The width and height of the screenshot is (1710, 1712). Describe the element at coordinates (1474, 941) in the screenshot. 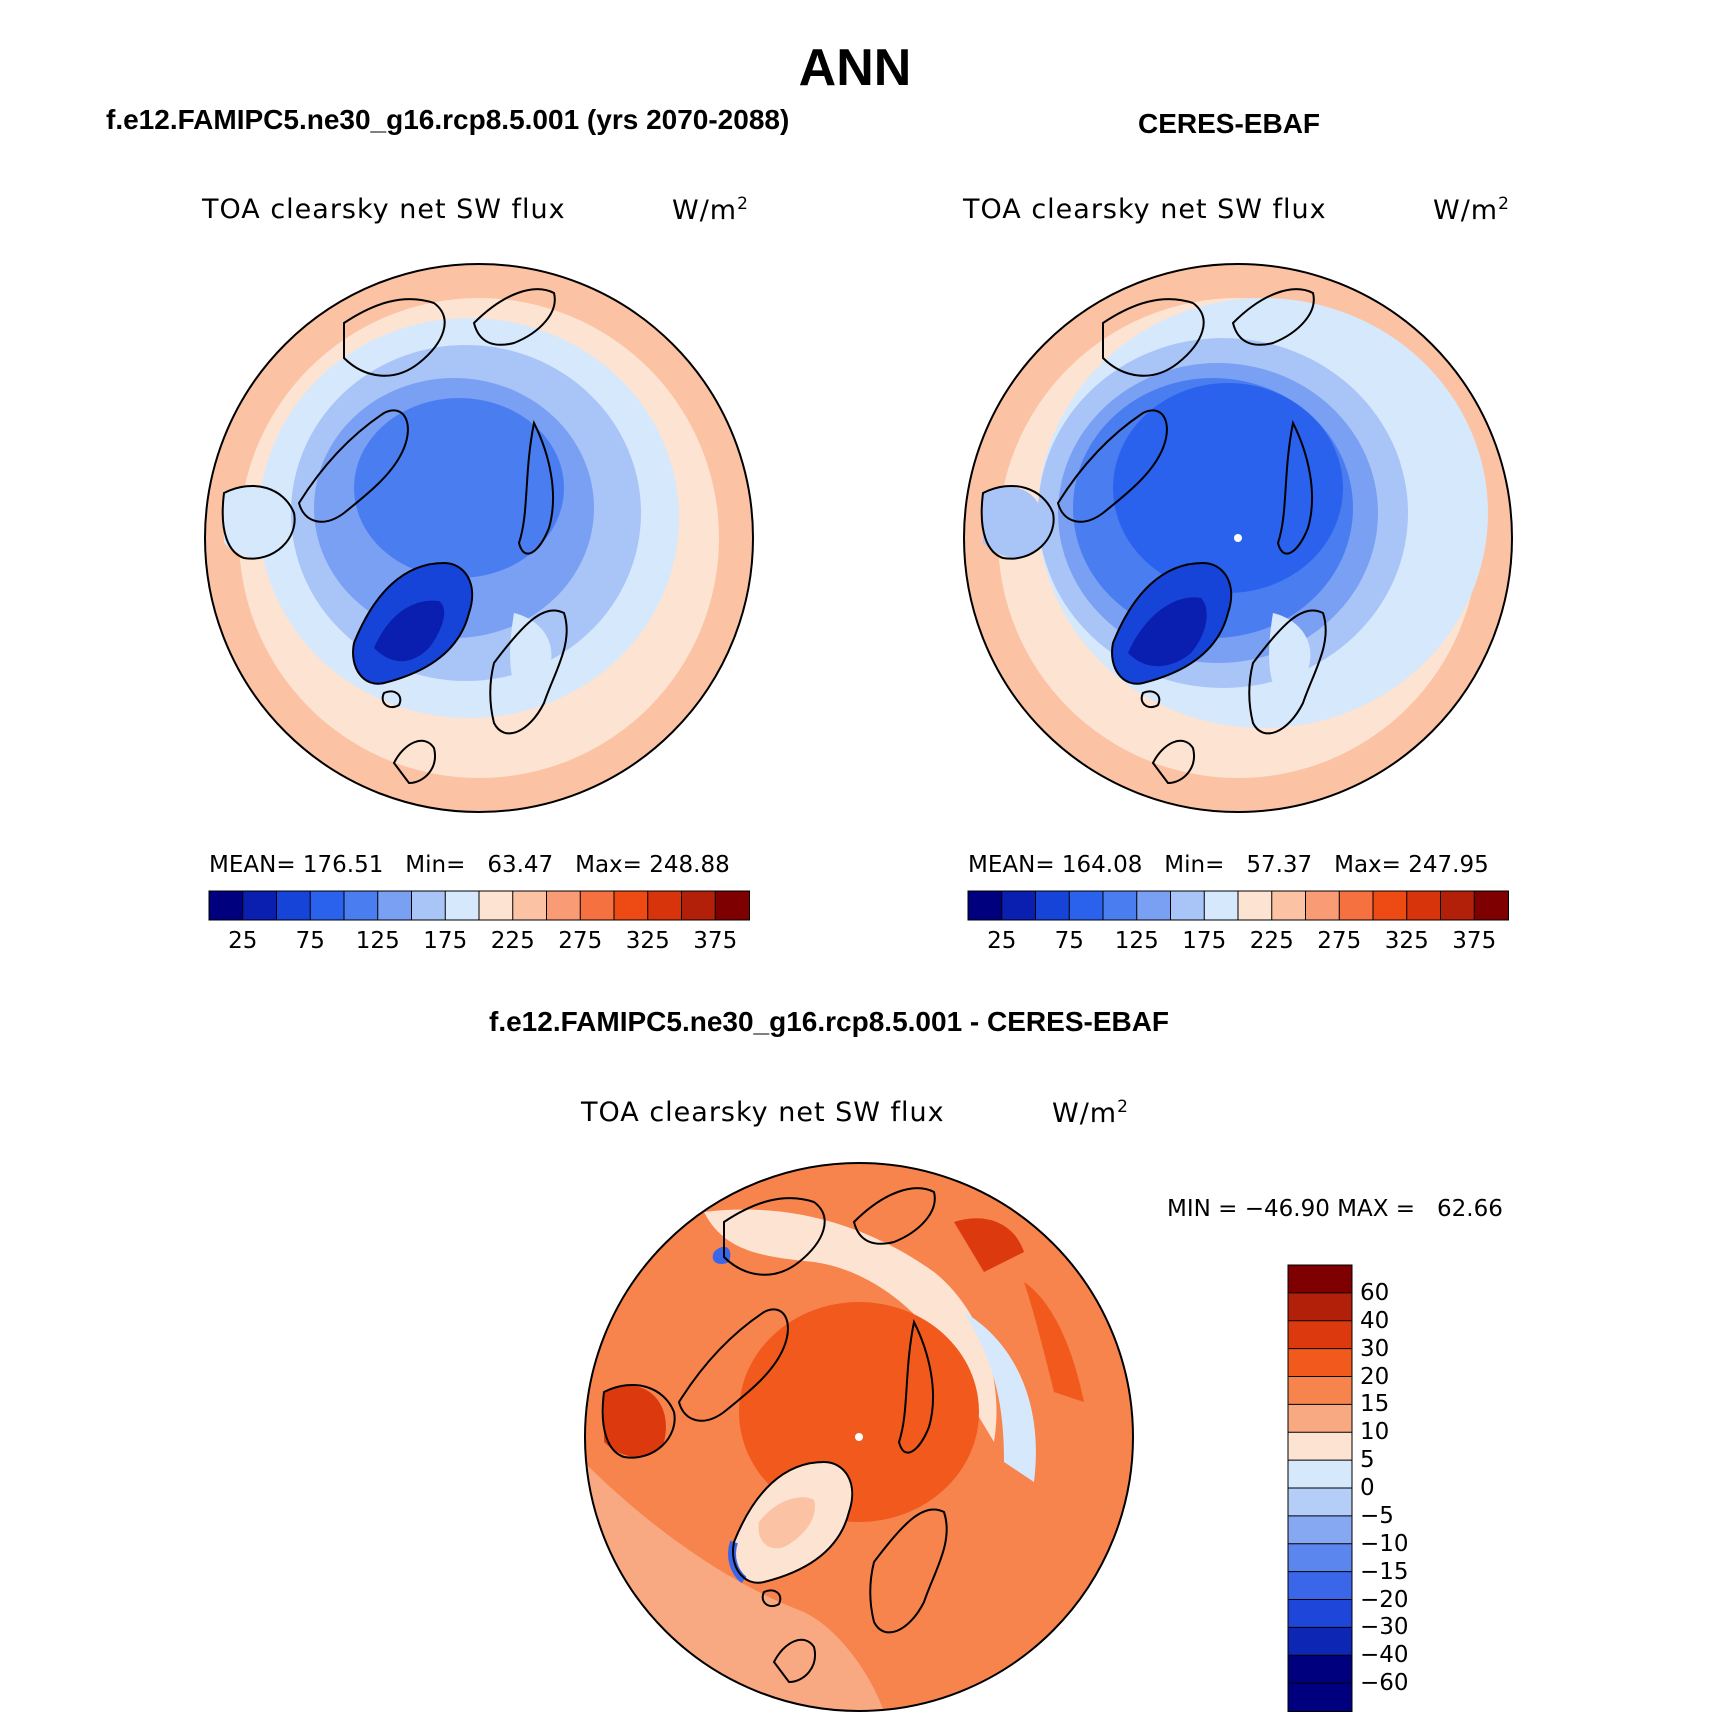

I see `panel2-colorbar-tick: 375` at that location.